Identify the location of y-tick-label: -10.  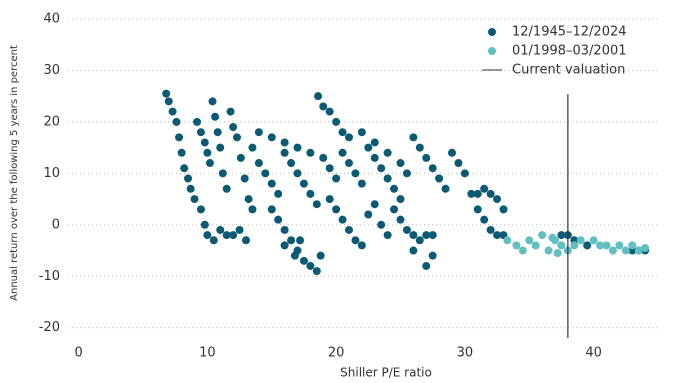
(49, 276).